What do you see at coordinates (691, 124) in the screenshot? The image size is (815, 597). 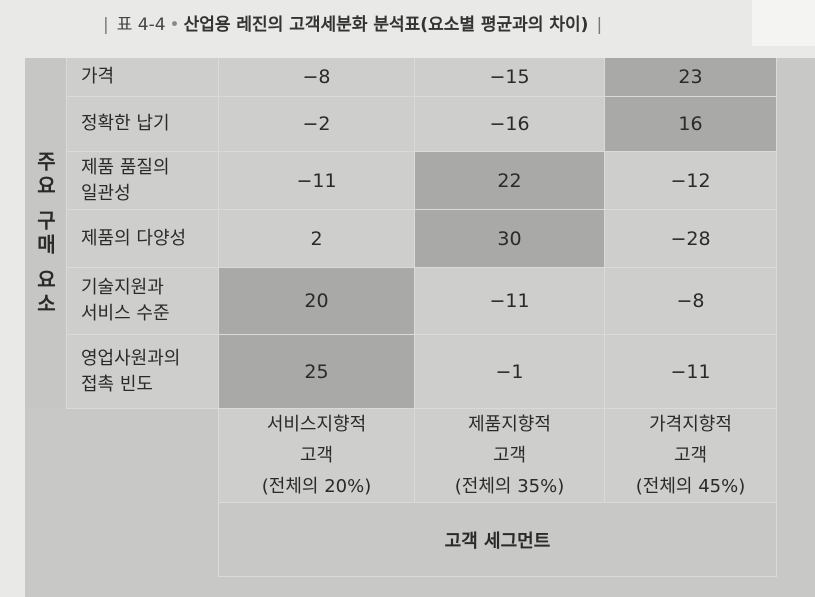 I see `value-cell-highlight: 16` at bounding box center [691, 124].